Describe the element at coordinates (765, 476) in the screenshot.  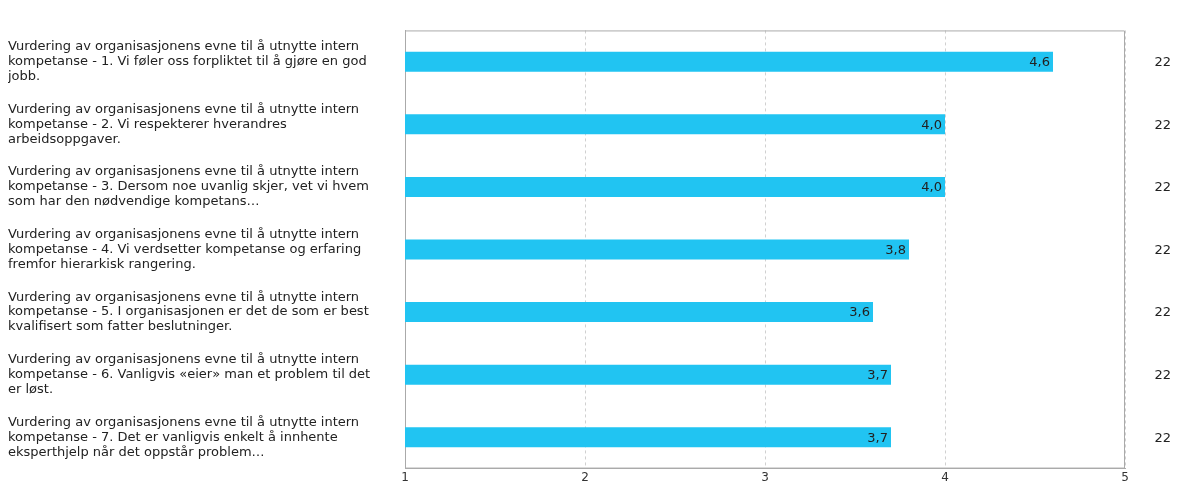
I see `x-tick-label: 3` at that location.